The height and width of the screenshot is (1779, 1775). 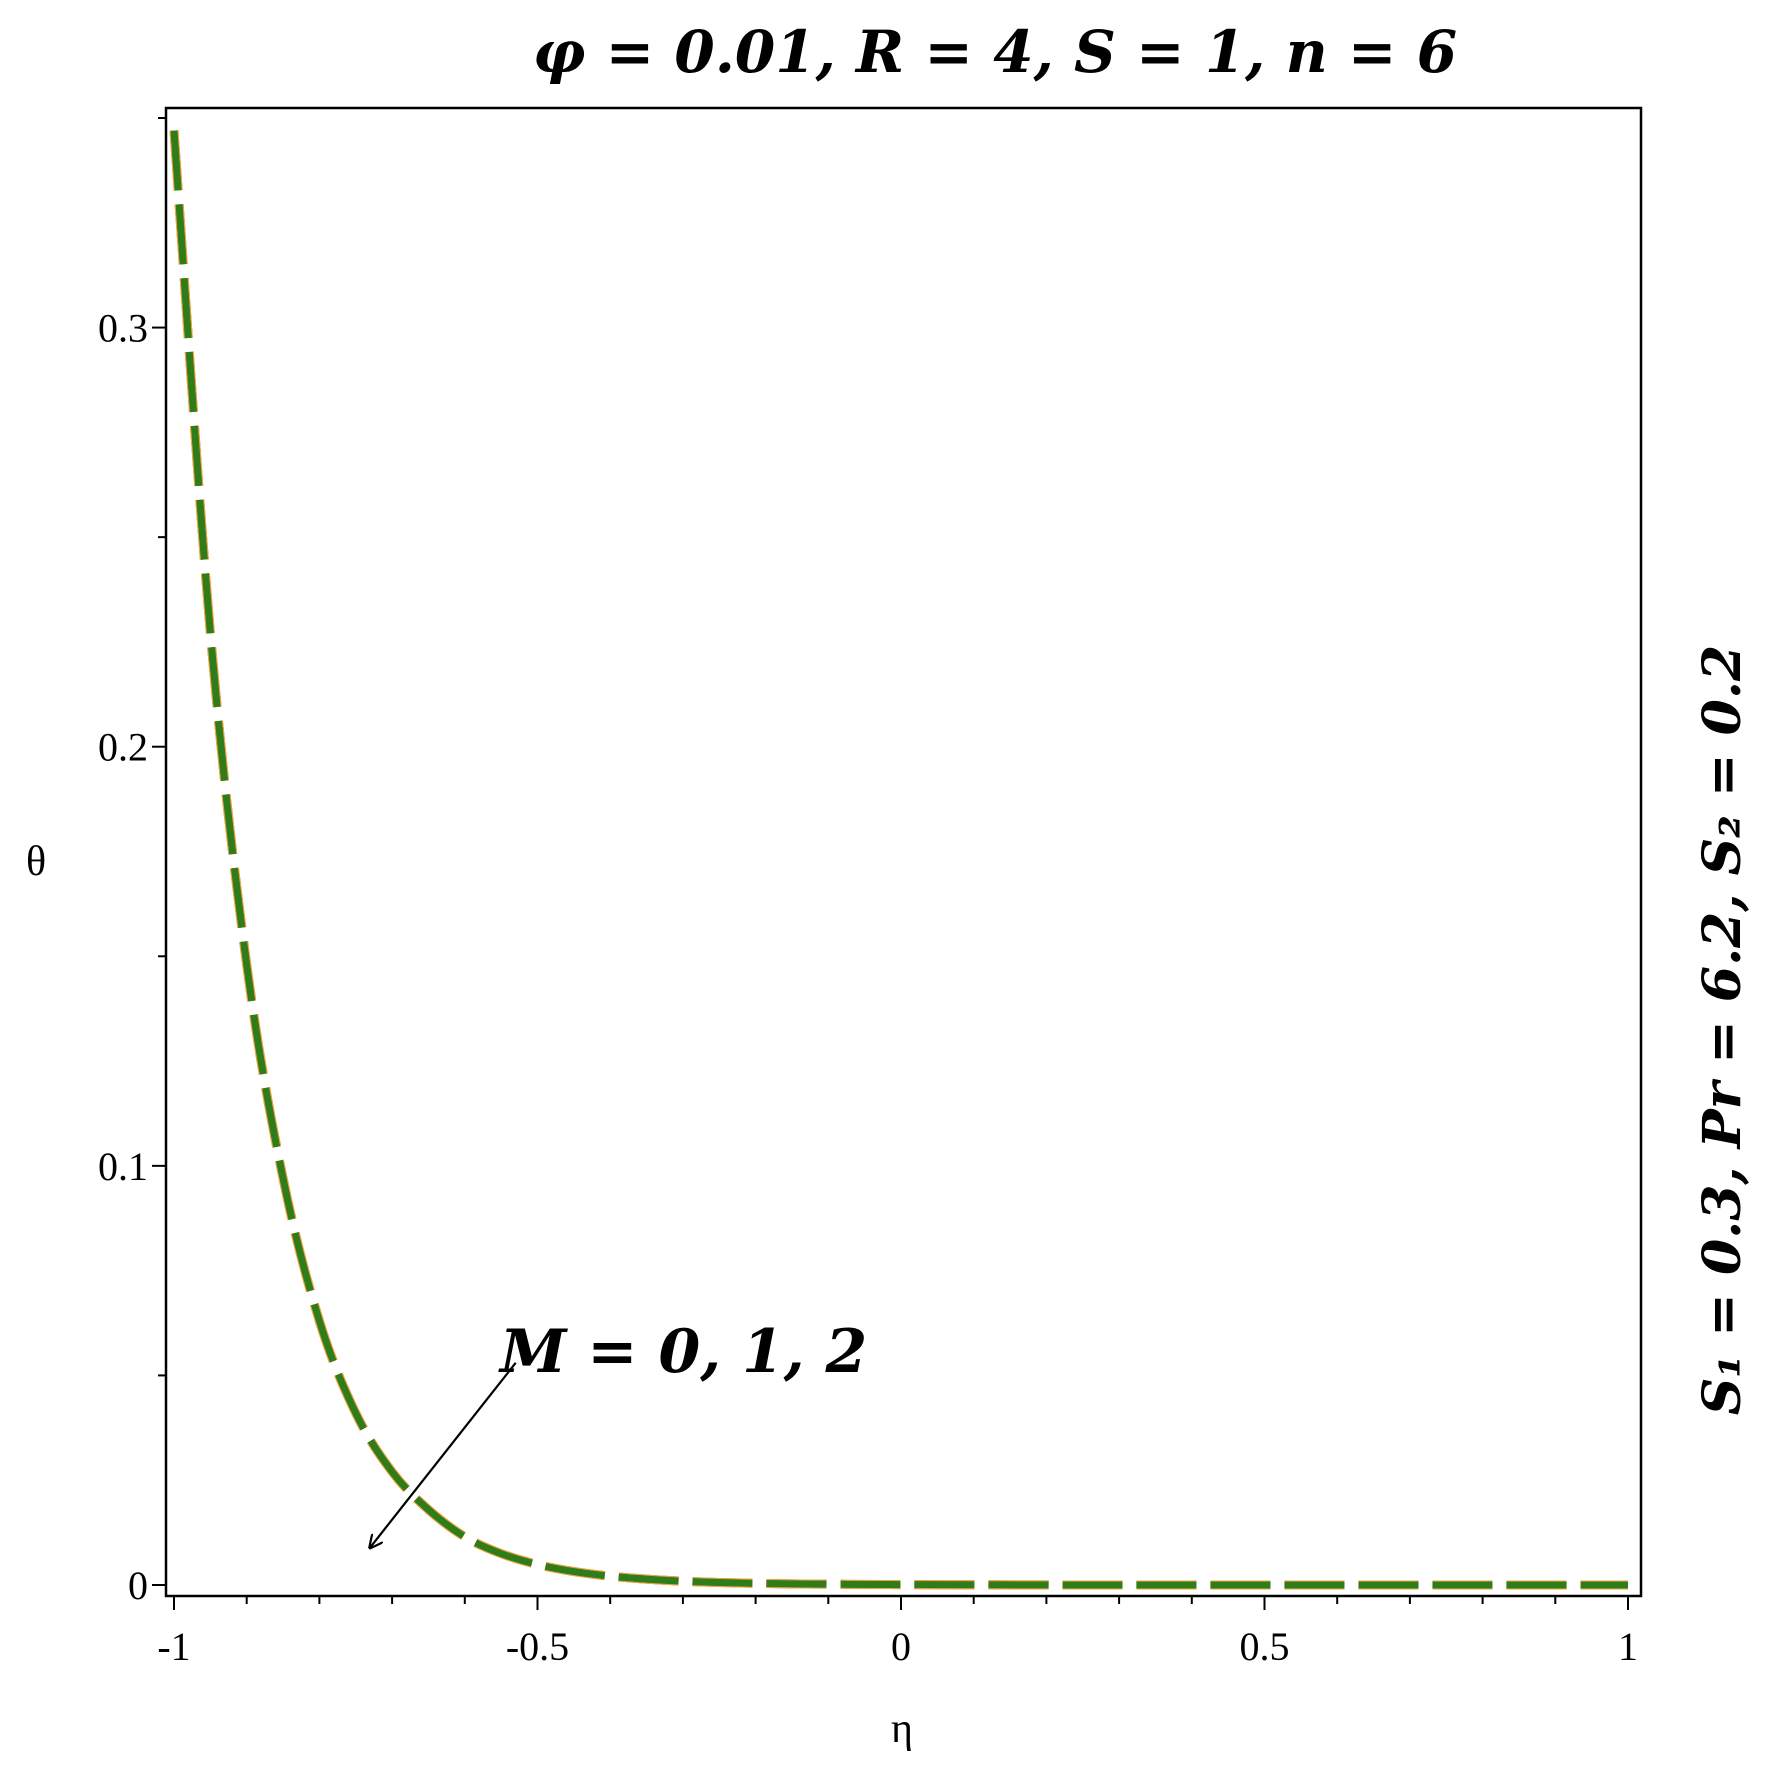 I want to click on y-axis-ticks, so click(x=159, y=851).